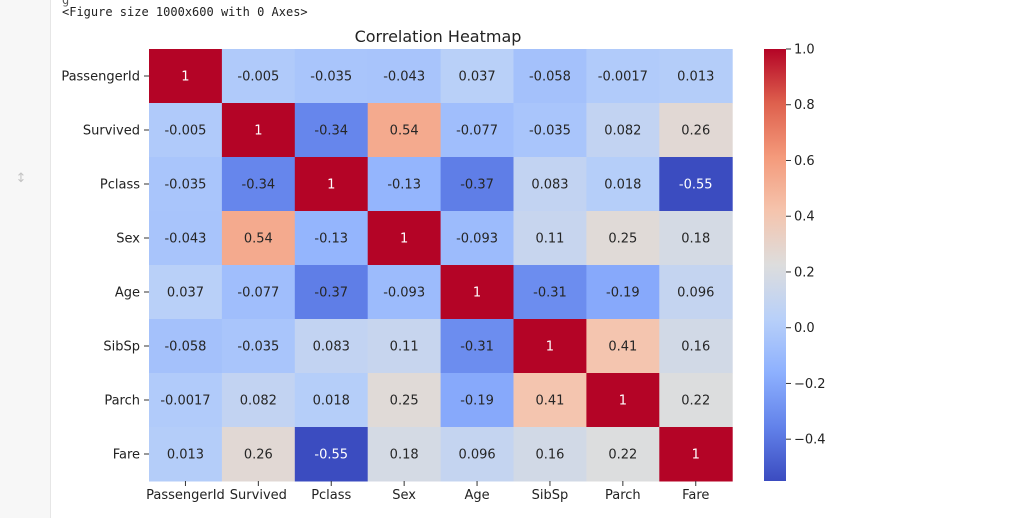  What do you see at coordinates (331, 495) in the screenshot?
I see `x-tick-label-2: Pclass` at bounding box center [331, 495].